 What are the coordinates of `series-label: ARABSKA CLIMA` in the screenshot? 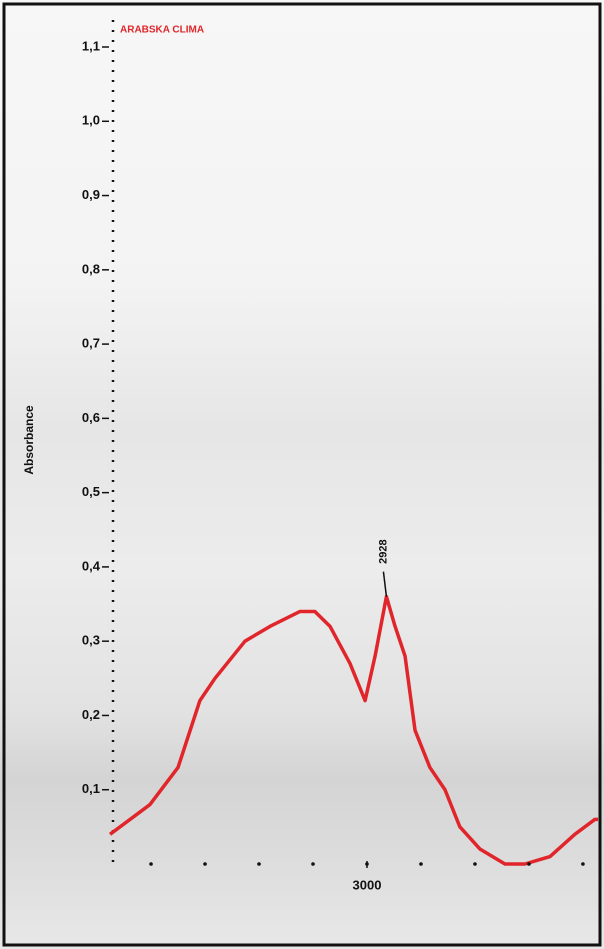 It's located at (162, 30).